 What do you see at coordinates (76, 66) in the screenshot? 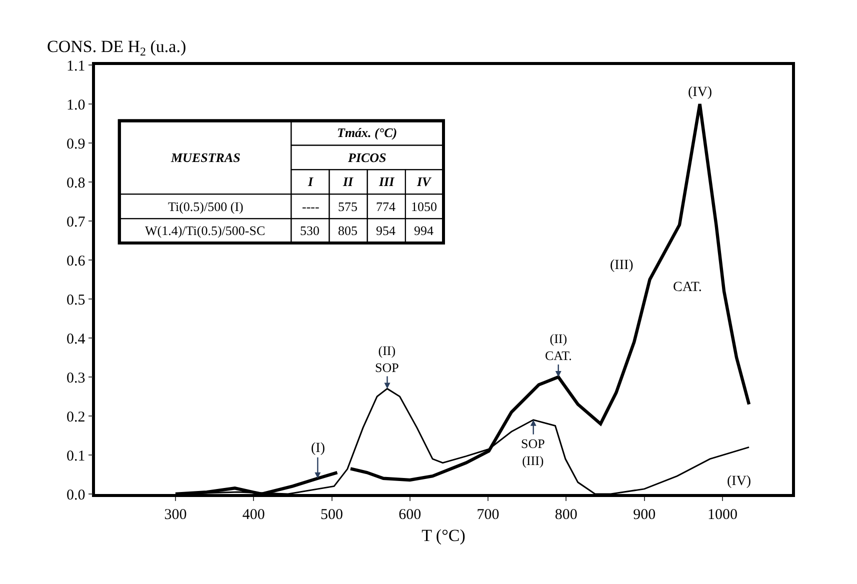
I see `y-tick-label: 1.1` at bounding box center [76, 66].